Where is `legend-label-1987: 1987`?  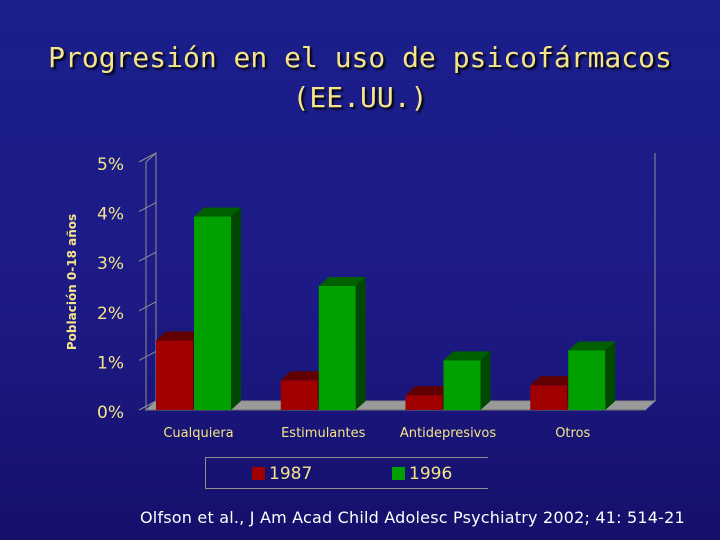
legend-label-1987: 1987 is located at coordinates (291, 474).